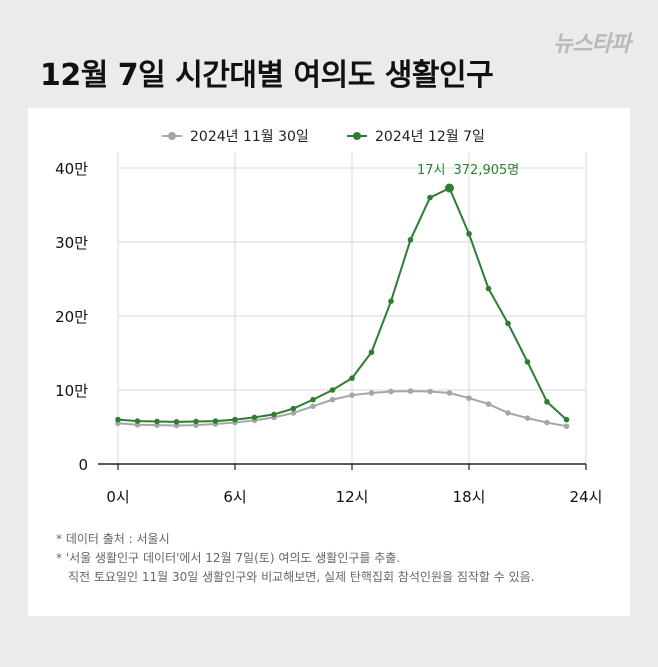 The width and height of the screenshot is (658, 667). Describe the element at coordinates (487, 170) in the screenshot. I see `peak-label-value: 372,905명` at that location.